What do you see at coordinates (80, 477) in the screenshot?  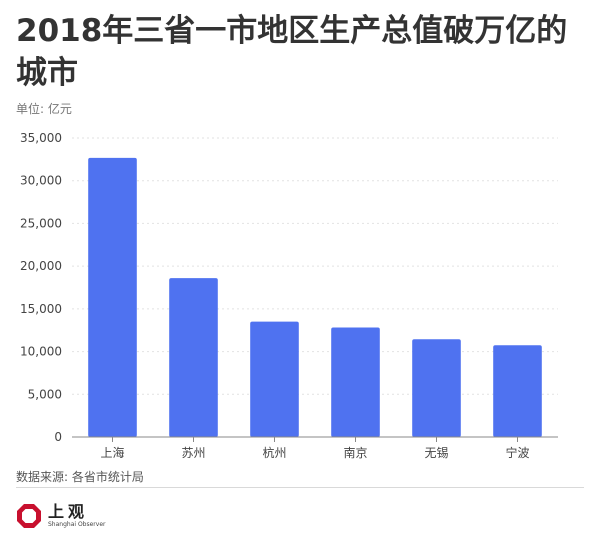 I see `data-source: 数据来源: 各省市统计局` at bounding box center [80, 477].